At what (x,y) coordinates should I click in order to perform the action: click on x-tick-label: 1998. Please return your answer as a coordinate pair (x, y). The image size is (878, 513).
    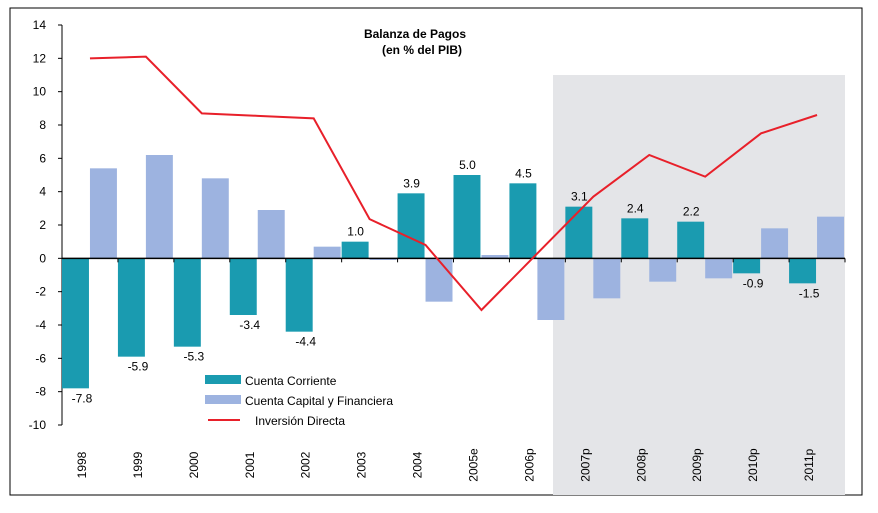
    Looking at the image, I should click on (82, 464).